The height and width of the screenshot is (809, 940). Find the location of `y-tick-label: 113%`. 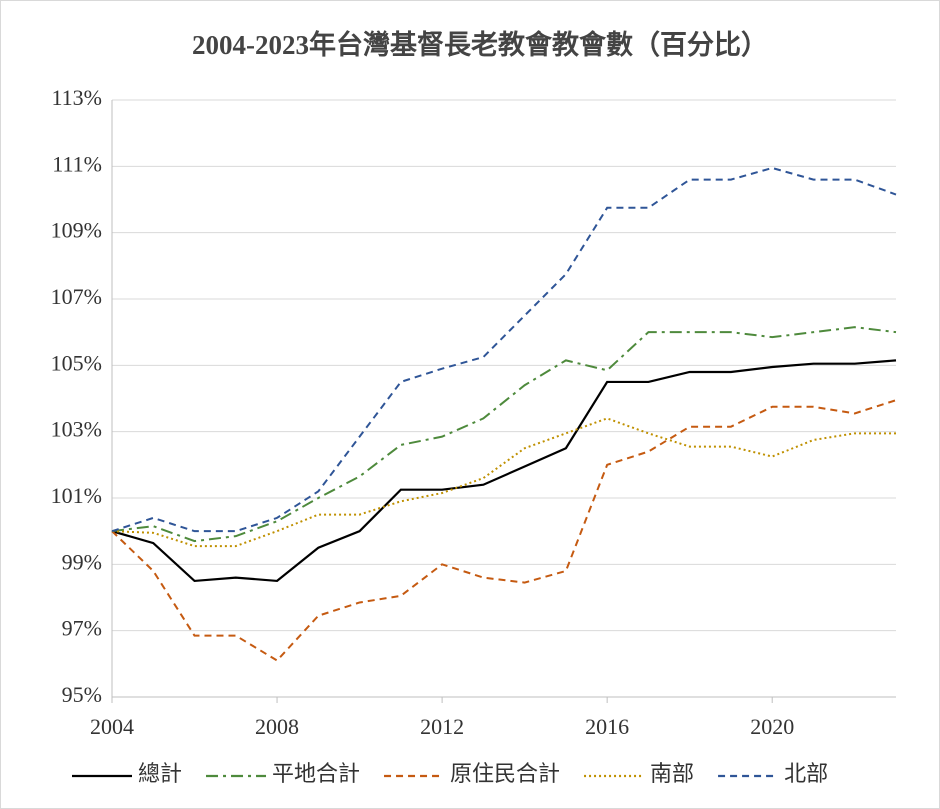

y-tick-label: 113% is located at coordinates (76, 97).